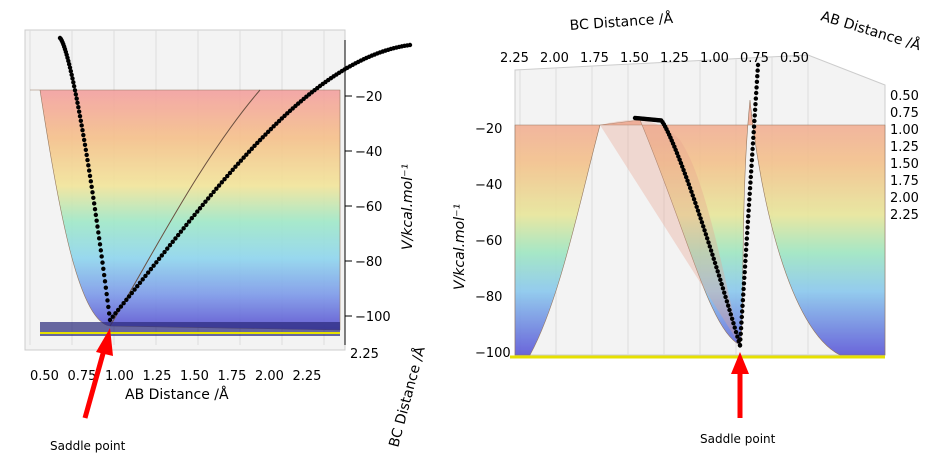 Image resolution: width=948 pixels, height=468 pixels. What do you see at coordinates (594, 58) in the screenshot?
I see `right-x-tick: 1.75` at bounding box center [594, 58].